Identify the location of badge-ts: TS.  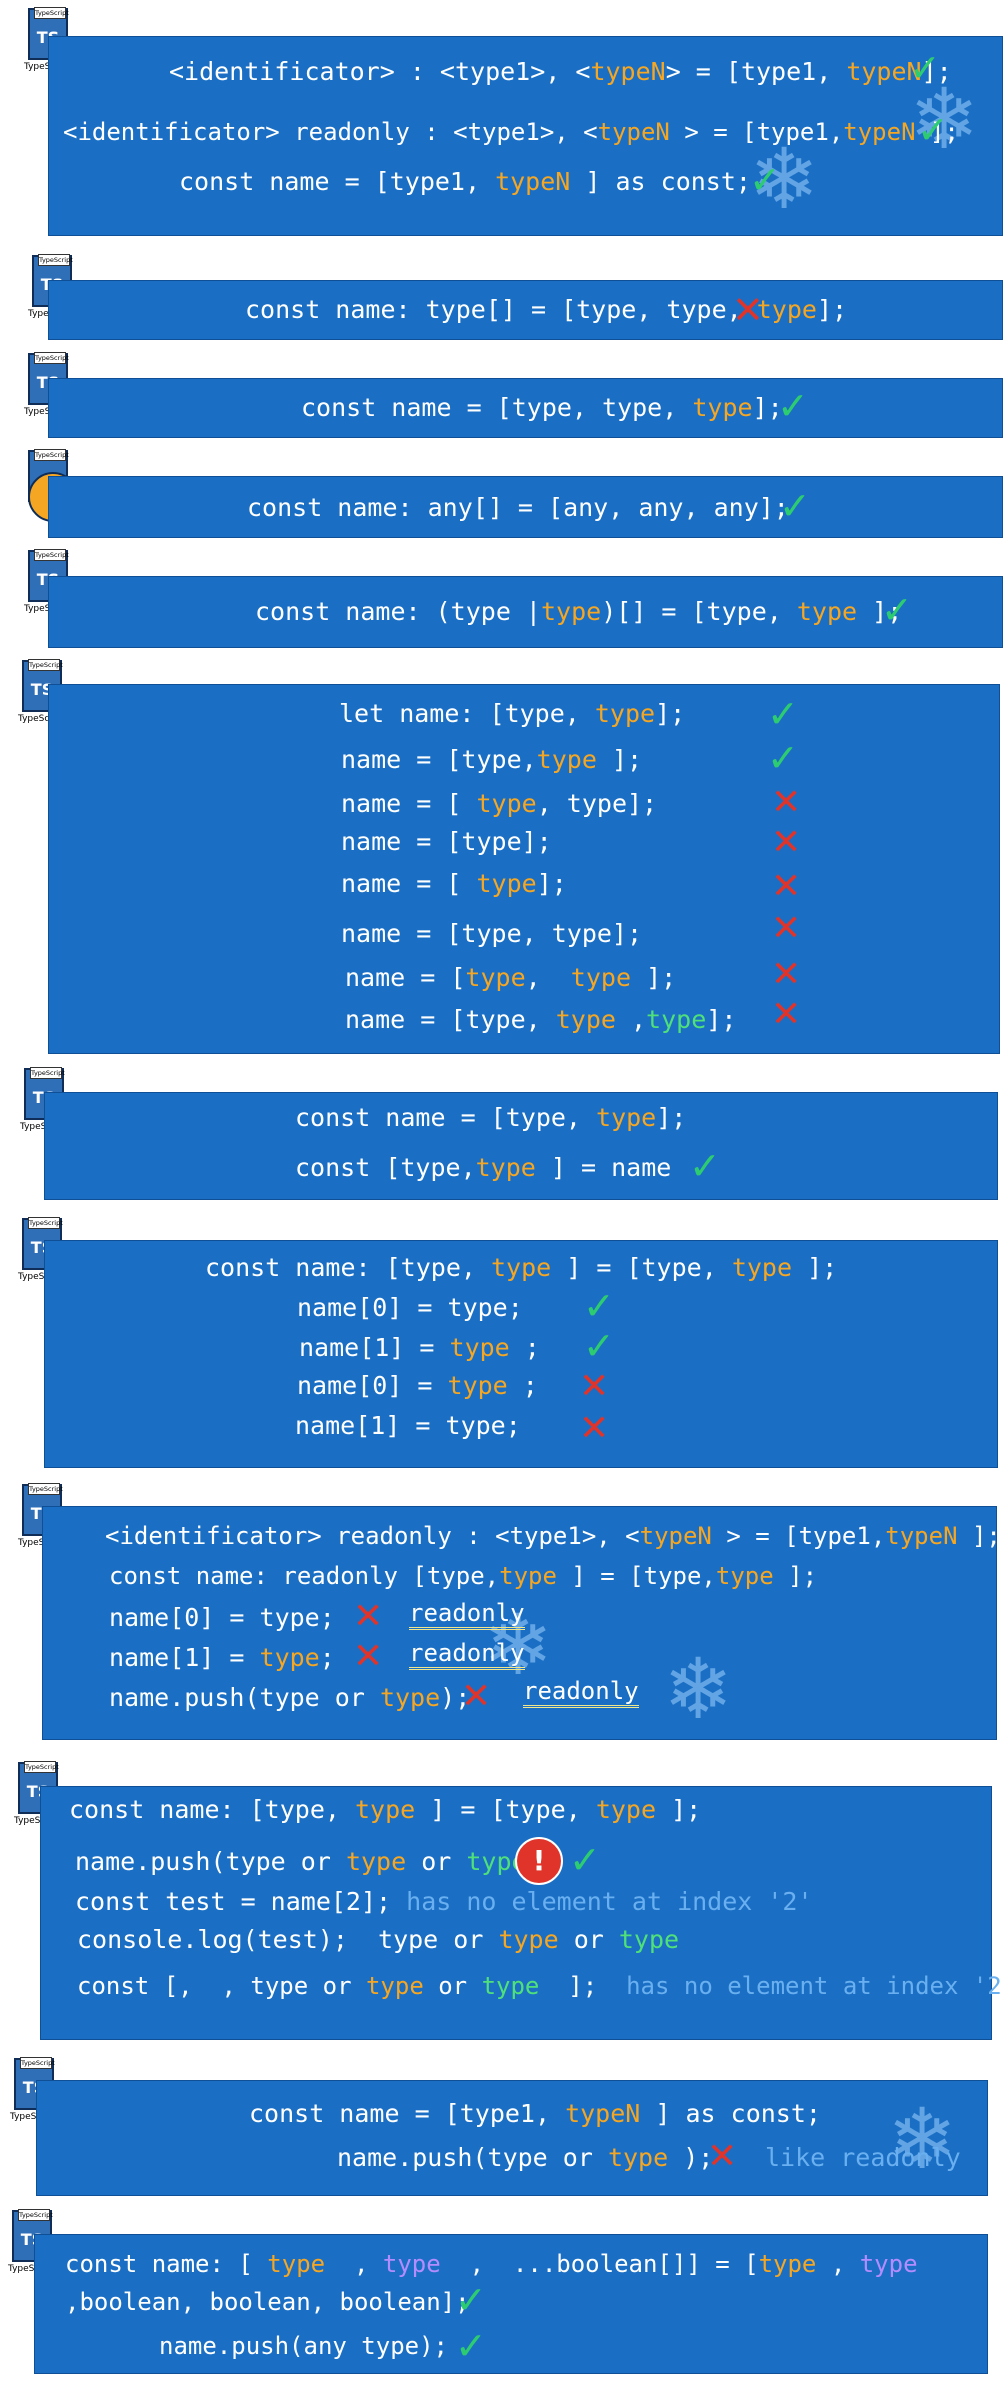
(42, 689).